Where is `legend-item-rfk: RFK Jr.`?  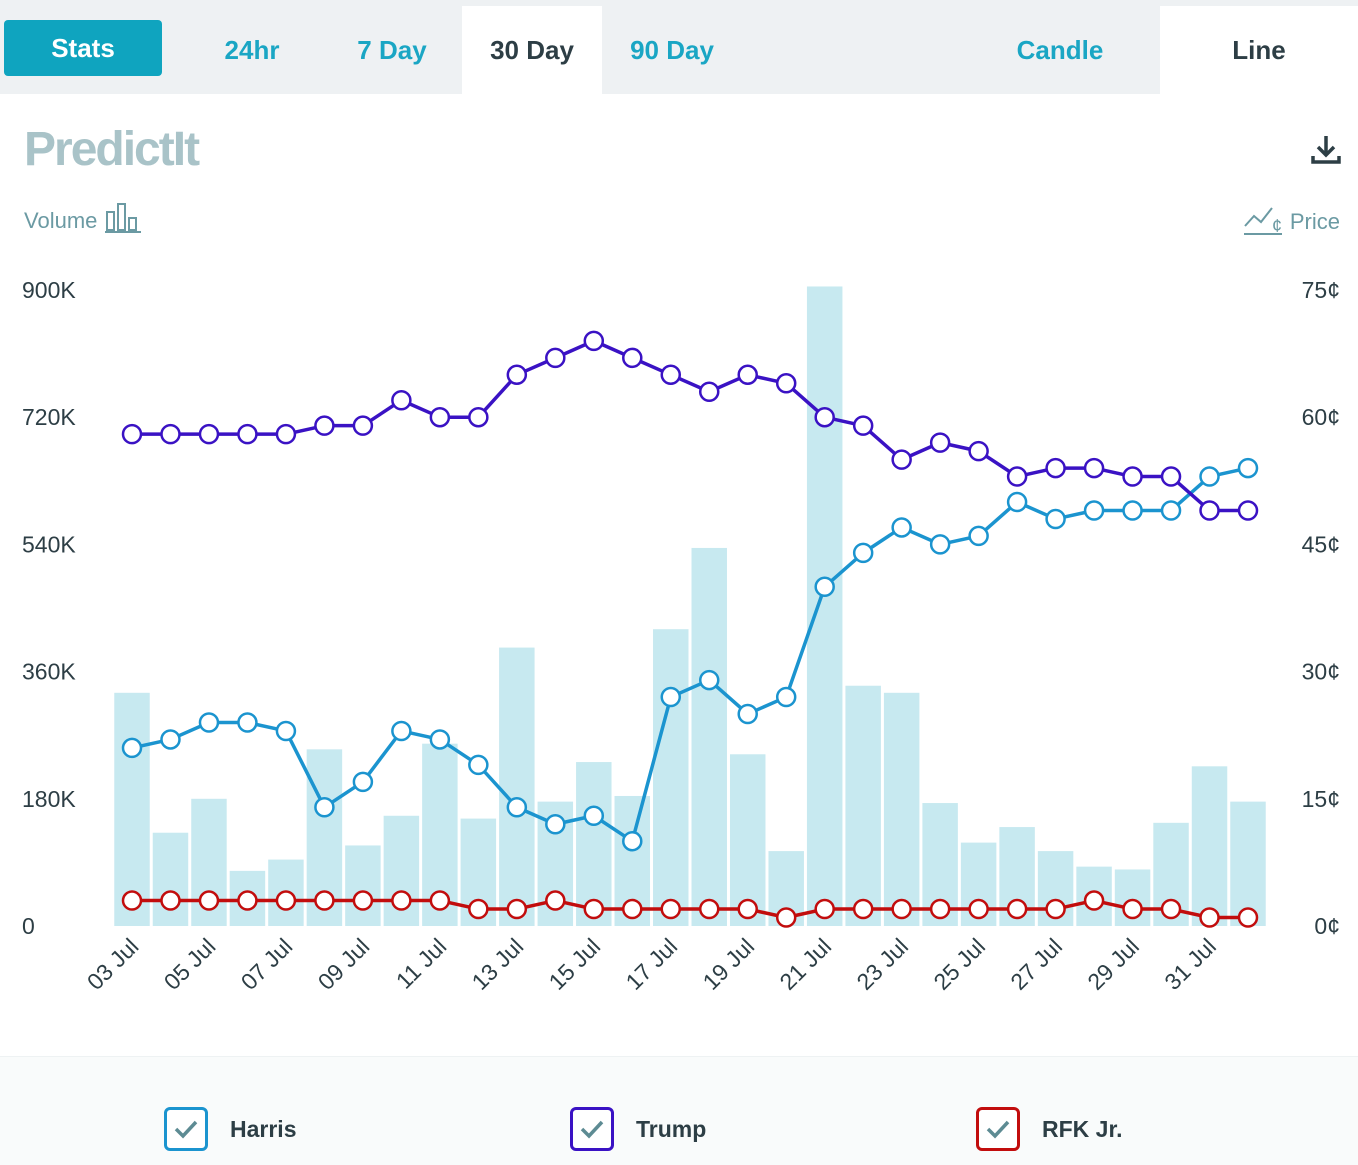 legend-item-rfk: RFK Jr. is located at coordinates (1049, 1129).